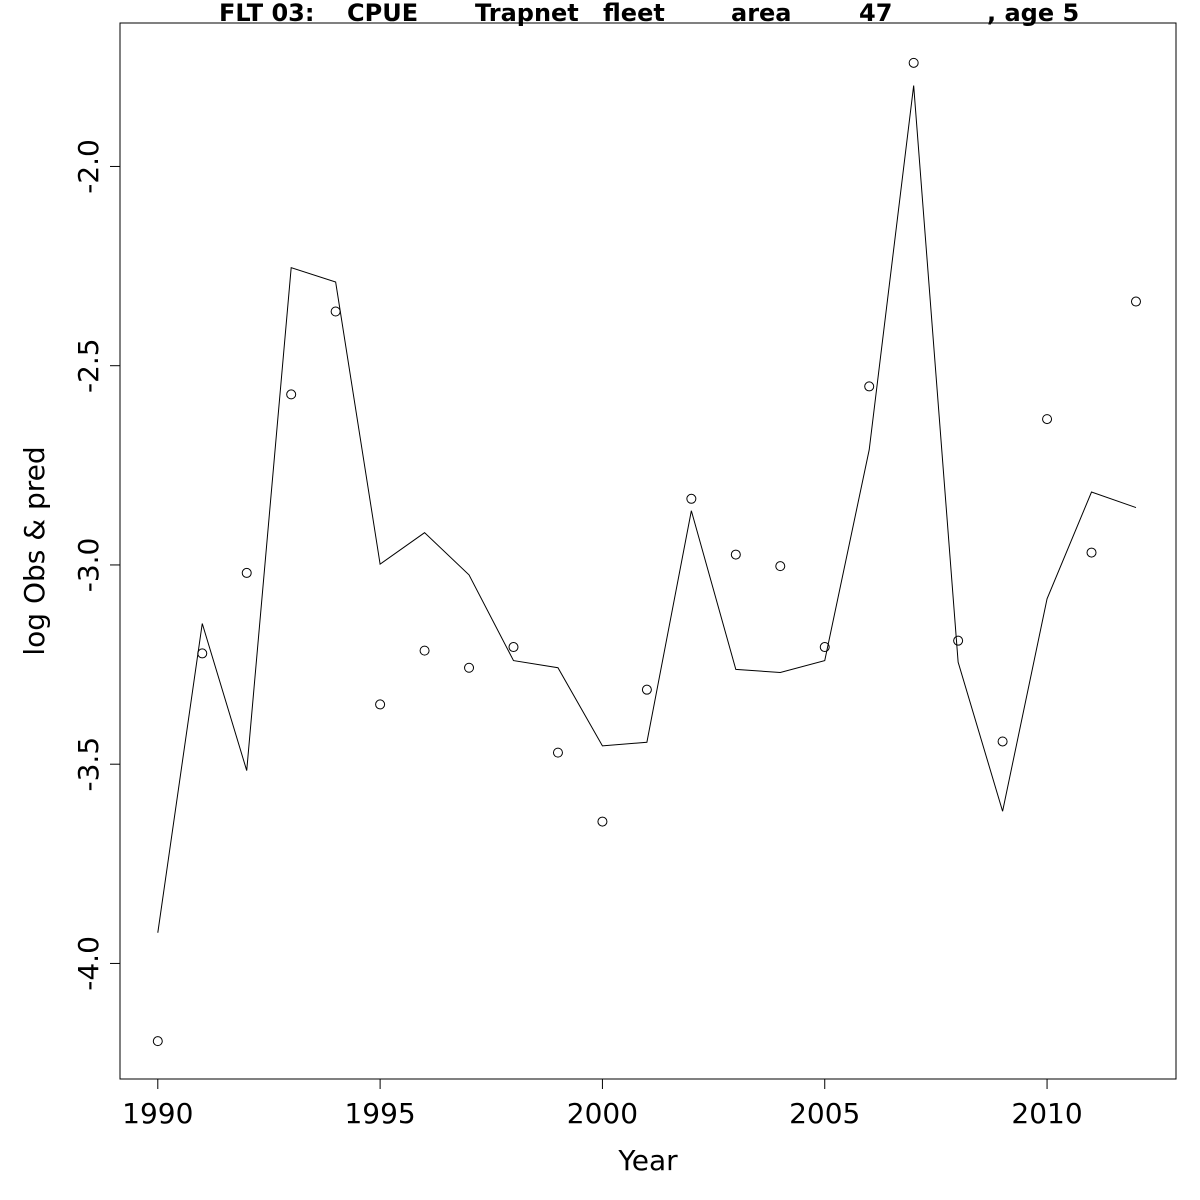 This screenshot has height=1200, width=1200. What do you see at coordinates (88, 565) in the screenshot?
I see `y-tick-label: -3.0` at bounding box center [88, 565].